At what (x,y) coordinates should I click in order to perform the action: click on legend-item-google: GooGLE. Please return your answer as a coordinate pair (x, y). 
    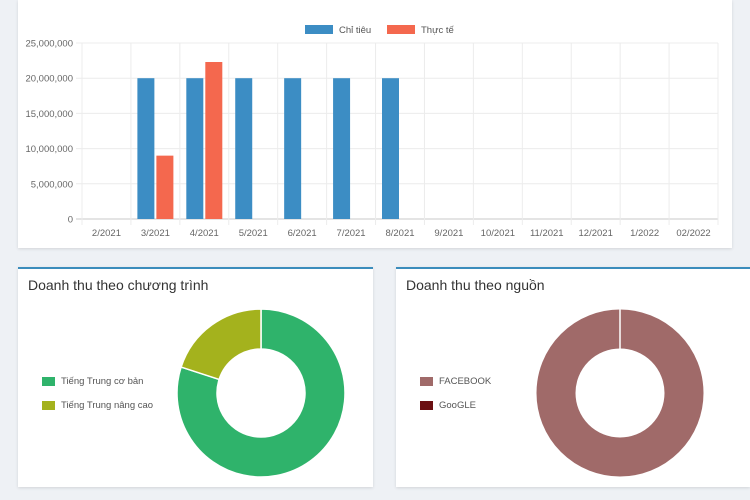
    Looking at the image, I should click on (448, 405).